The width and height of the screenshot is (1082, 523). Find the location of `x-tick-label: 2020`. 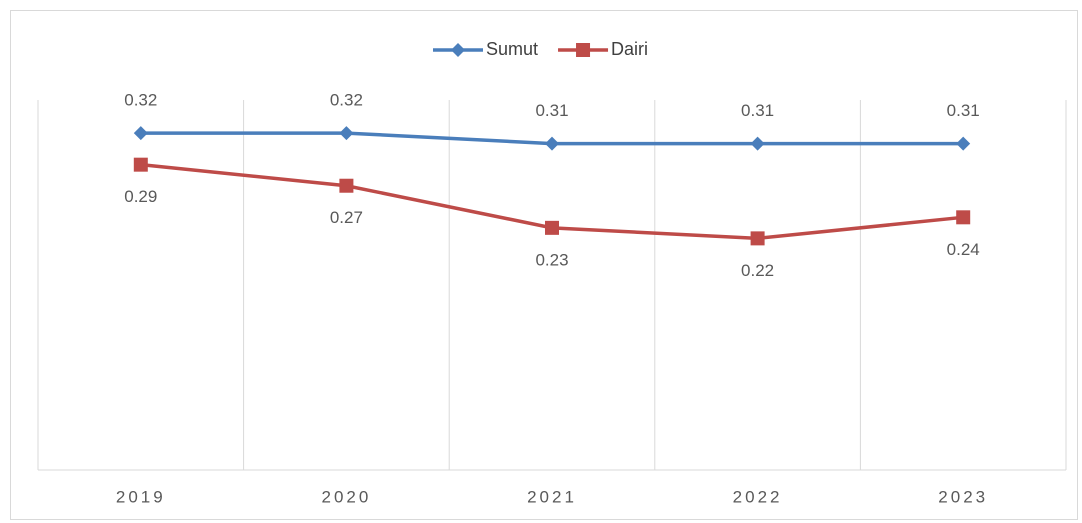

x-tick-label: 2020 is located at coordinates (346, 496).